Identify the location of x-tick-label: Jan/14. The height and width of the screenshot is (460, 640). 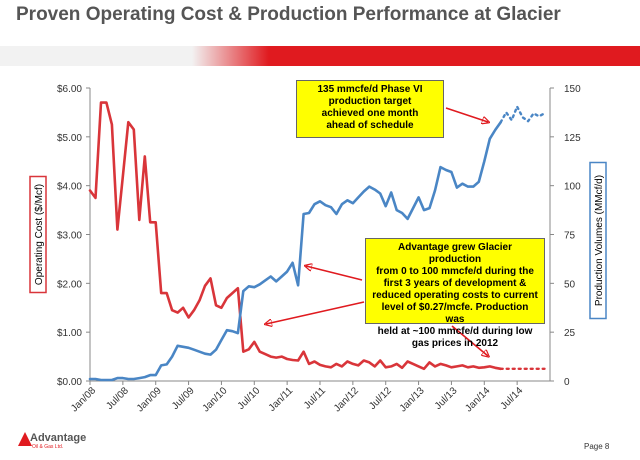
(477, 399).